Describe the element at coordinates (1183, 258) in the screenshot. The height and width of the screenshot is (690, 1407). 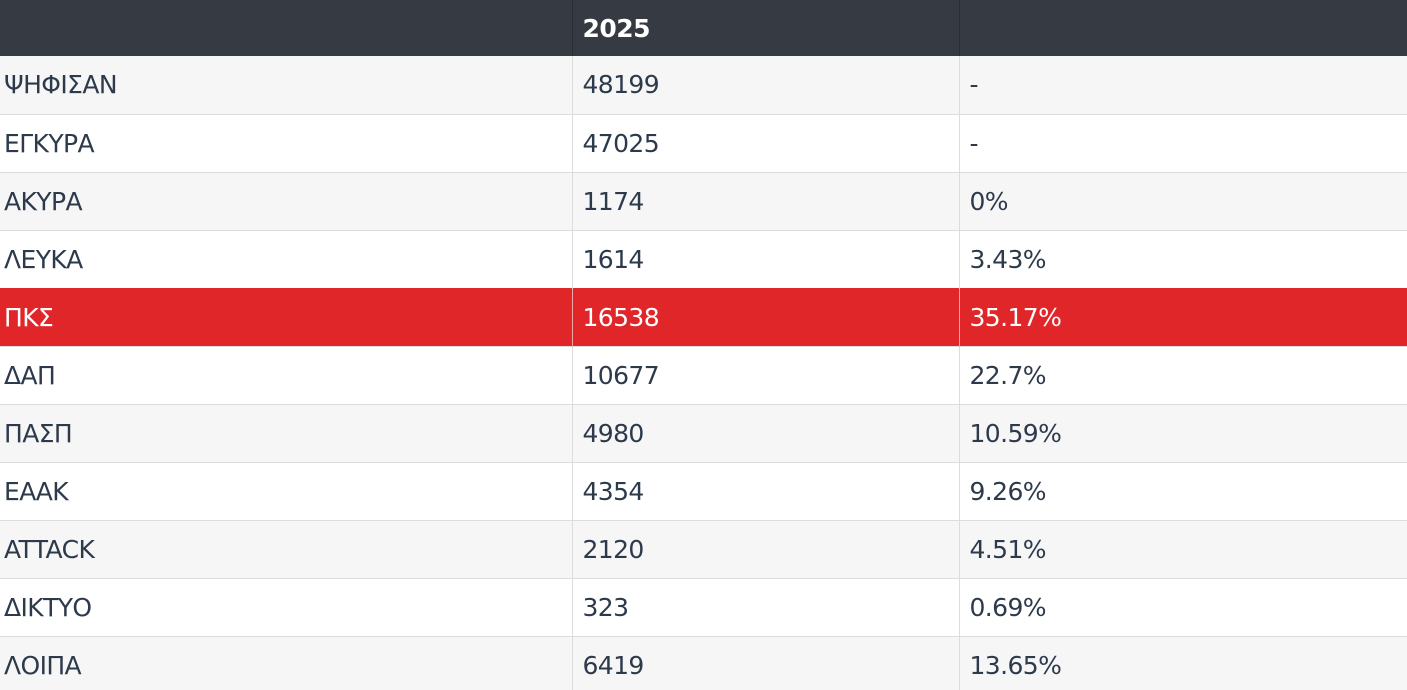
I see `row-percent: 3.43%` at that location.